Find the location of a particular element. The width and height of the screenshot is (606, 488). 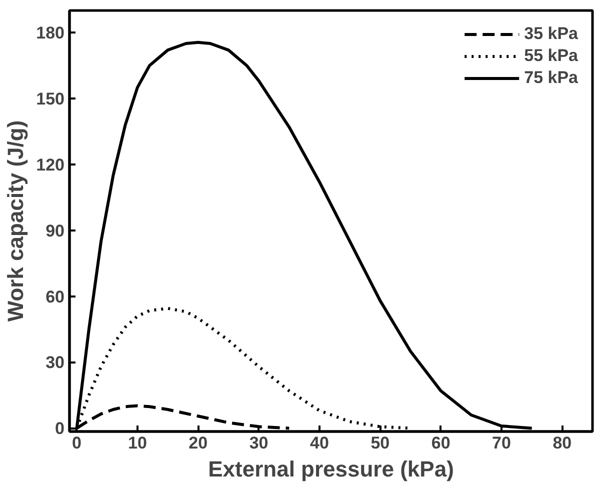

legend-label: 35 kPa is located at coordinates (551, 34).